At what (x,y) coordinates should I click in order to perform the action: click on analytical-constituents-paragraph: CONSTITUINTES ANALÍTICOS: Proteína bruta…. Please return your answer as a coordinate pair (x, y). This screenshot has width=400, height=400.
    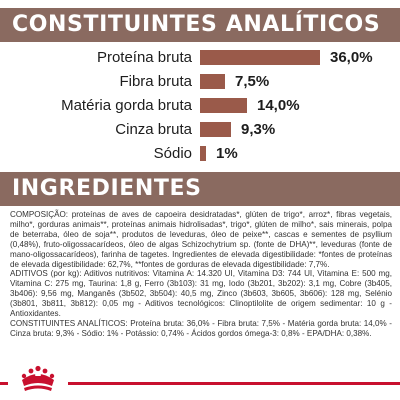
    Looking at the image, I should click on (201, 328).